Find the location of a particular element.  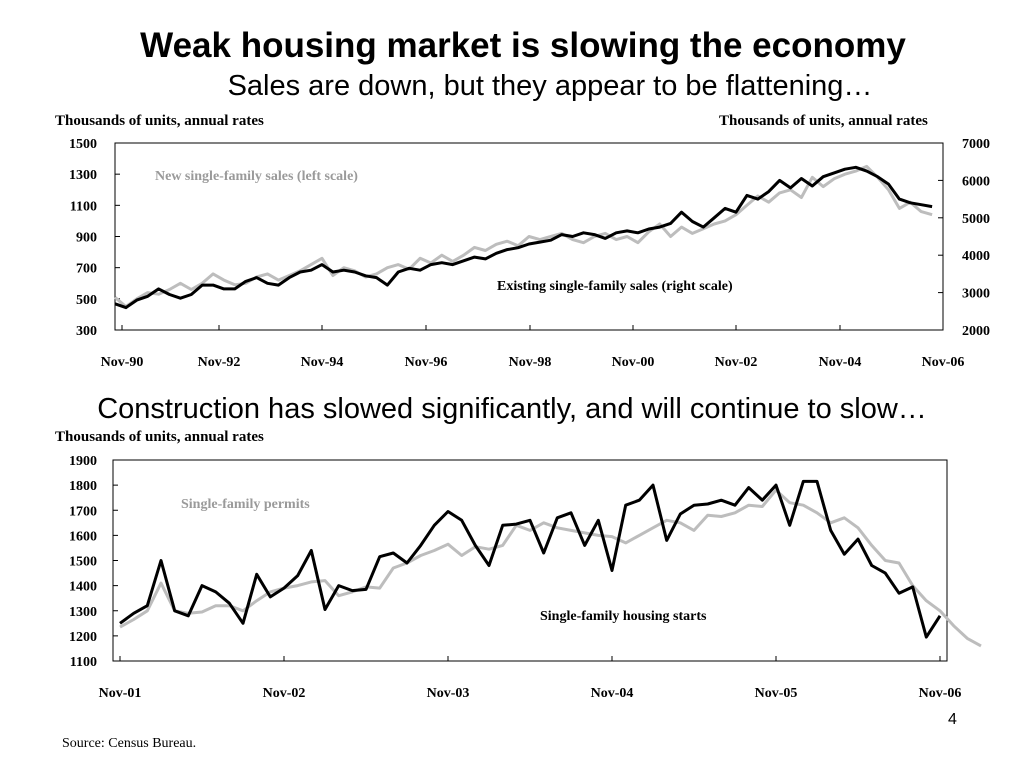

chart2-x-tick-label: Nov-02 is located at coordinates (284, 693).